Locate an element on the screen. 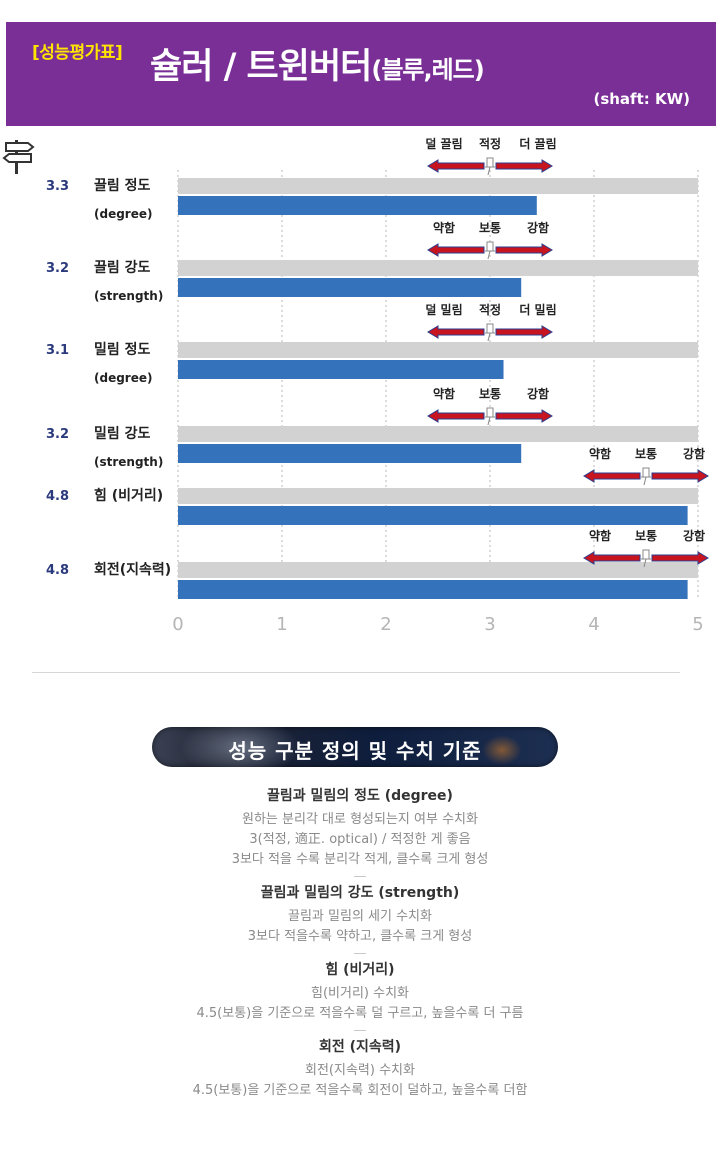 This screenshot has width=720, height=1152. definition-line: 원하는 분리각 대로 형성되는지 여부 수치화 is located at coordinates (360, 819).